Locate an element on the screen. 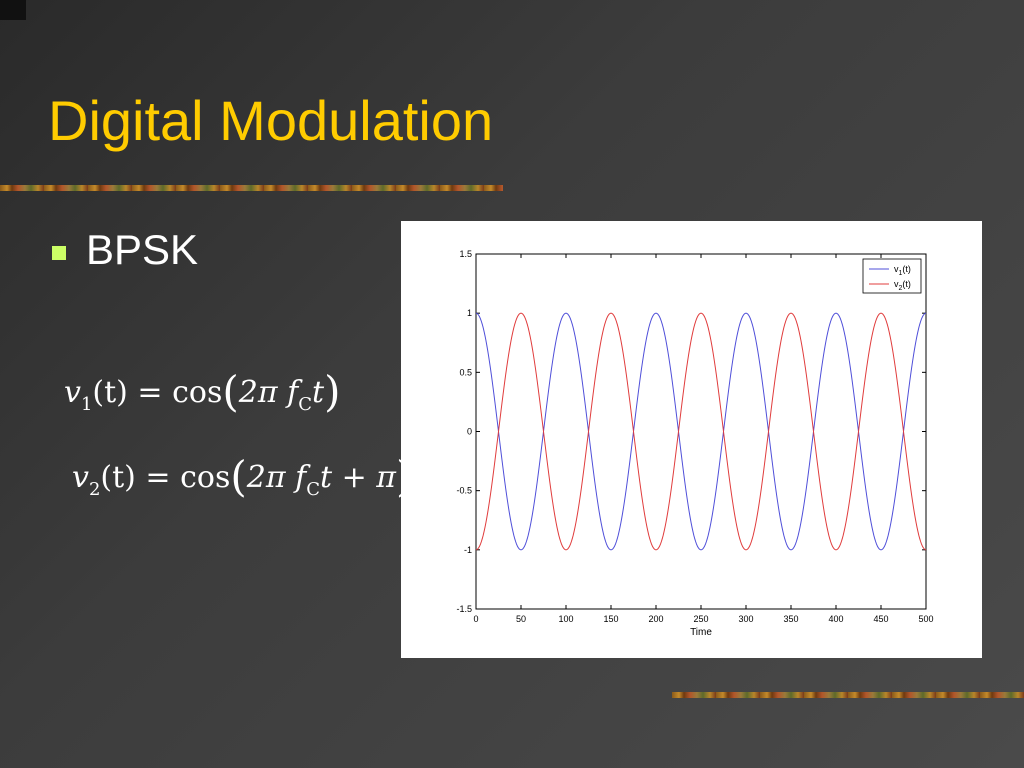 The width and height of the screenshot is (1024, 768). eq2-tail: t + π is located at coordinates (358, 477).